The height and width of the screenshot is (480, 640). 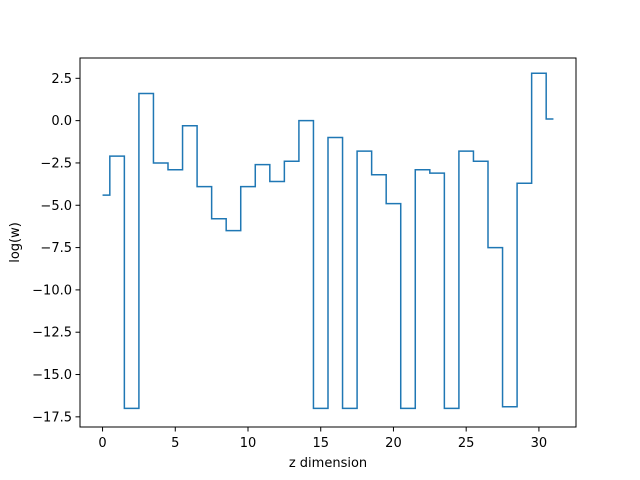 What do you see at coordinates (52, 417) in the screenshot?
I see `y-tick-label: −17.5` at bounding box center [52, 417].